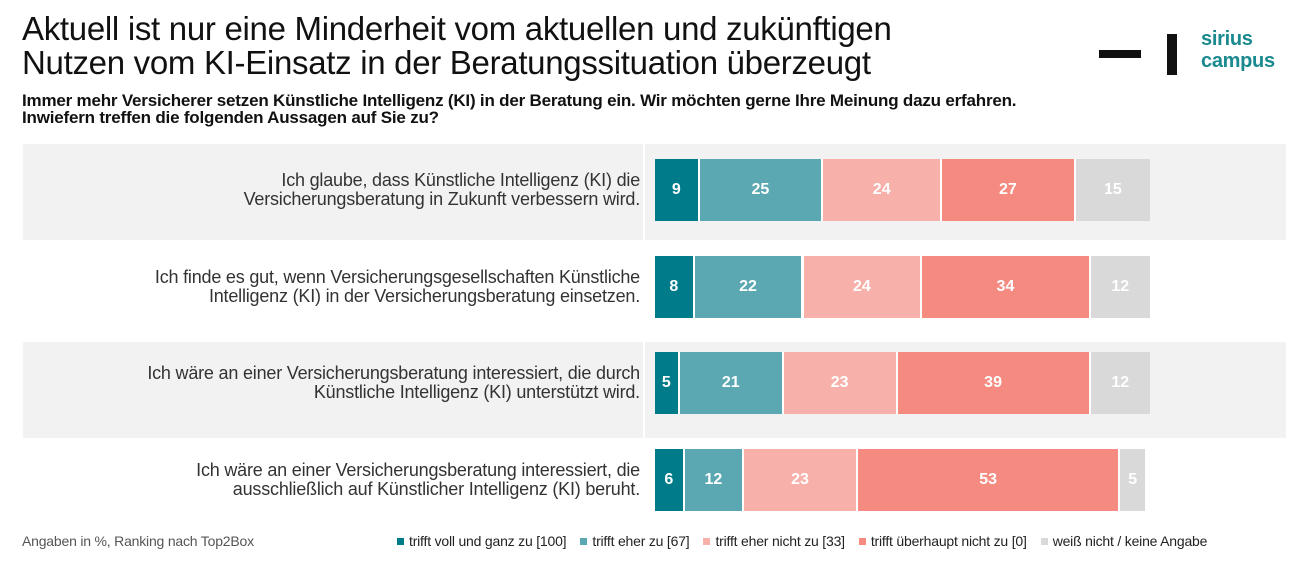  I want to click on bar-segment: 25, so click(761, 190).